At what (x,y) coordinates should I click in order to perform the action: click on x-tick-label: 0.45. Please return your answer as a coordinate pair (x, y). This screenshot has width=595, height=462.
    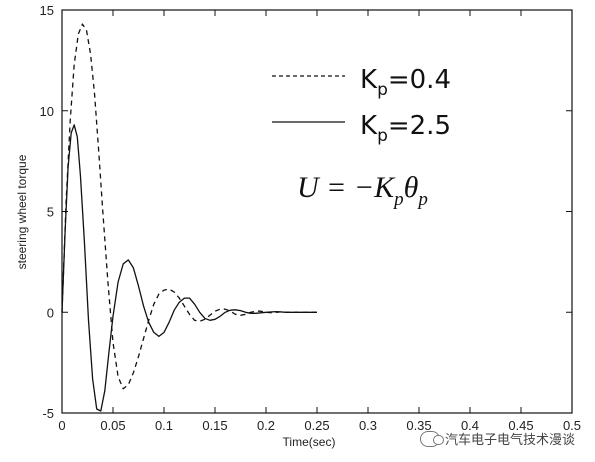
    Looking at the image, I should click on (520, 425).